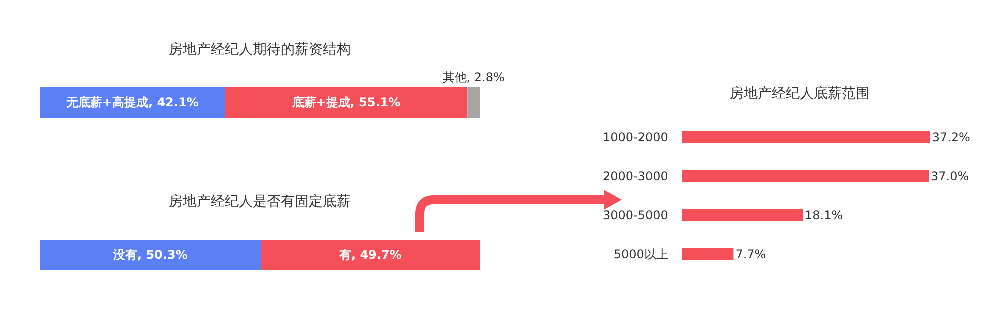  I want to click on data-label: 无底薪+高提成, 42.1%, so click(132, 103).